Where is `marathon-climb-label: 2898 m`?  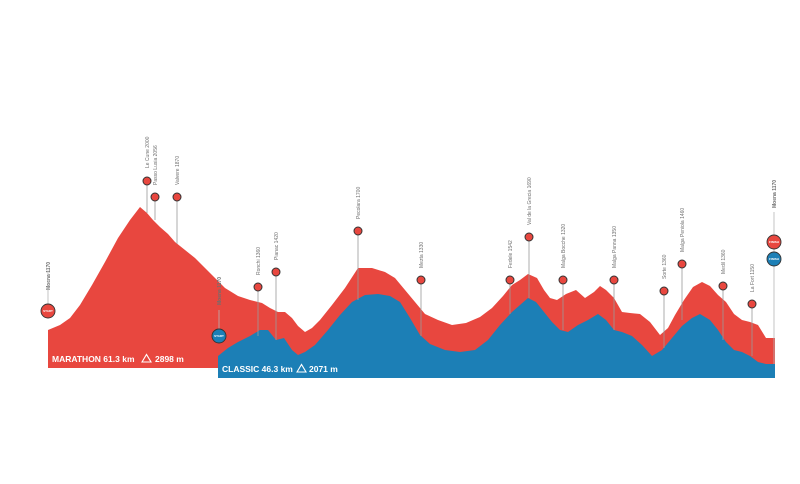
marathon-climb-label: 2898 m is located at coordinates (169, 359).